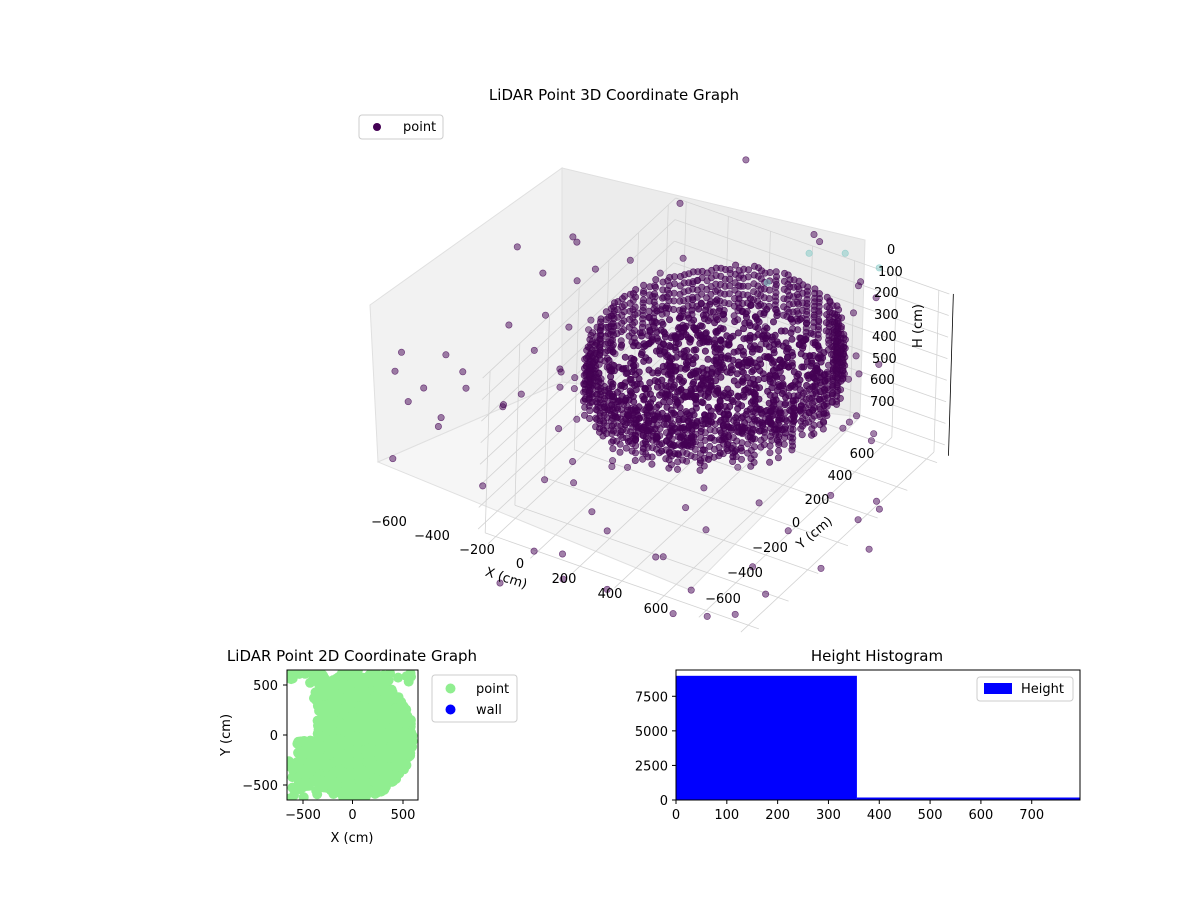 This screenshot has height=900, width=1200. I want to click on z-tick-label: 700, so click(882, 402).